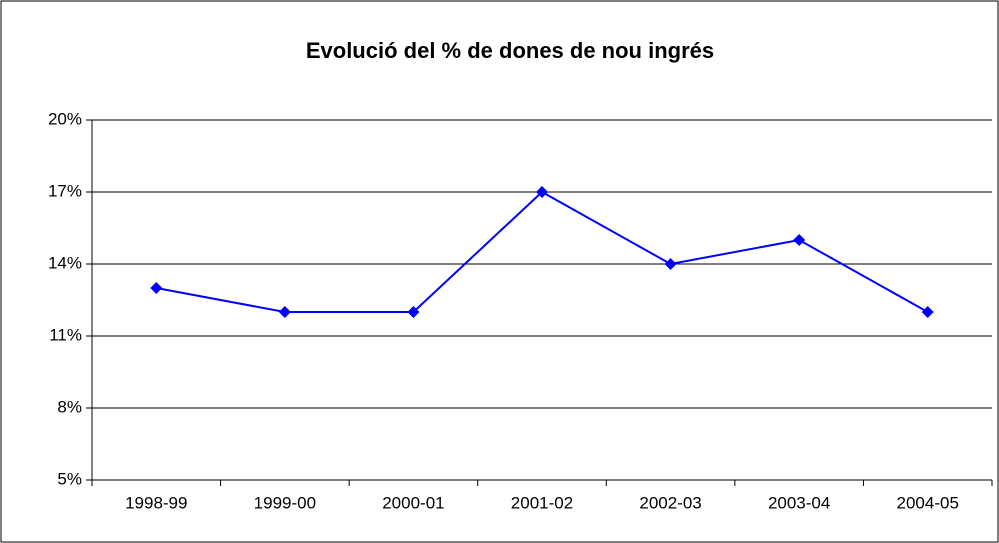  I want to click on y-tick-label: 5%, so click(69, 478).